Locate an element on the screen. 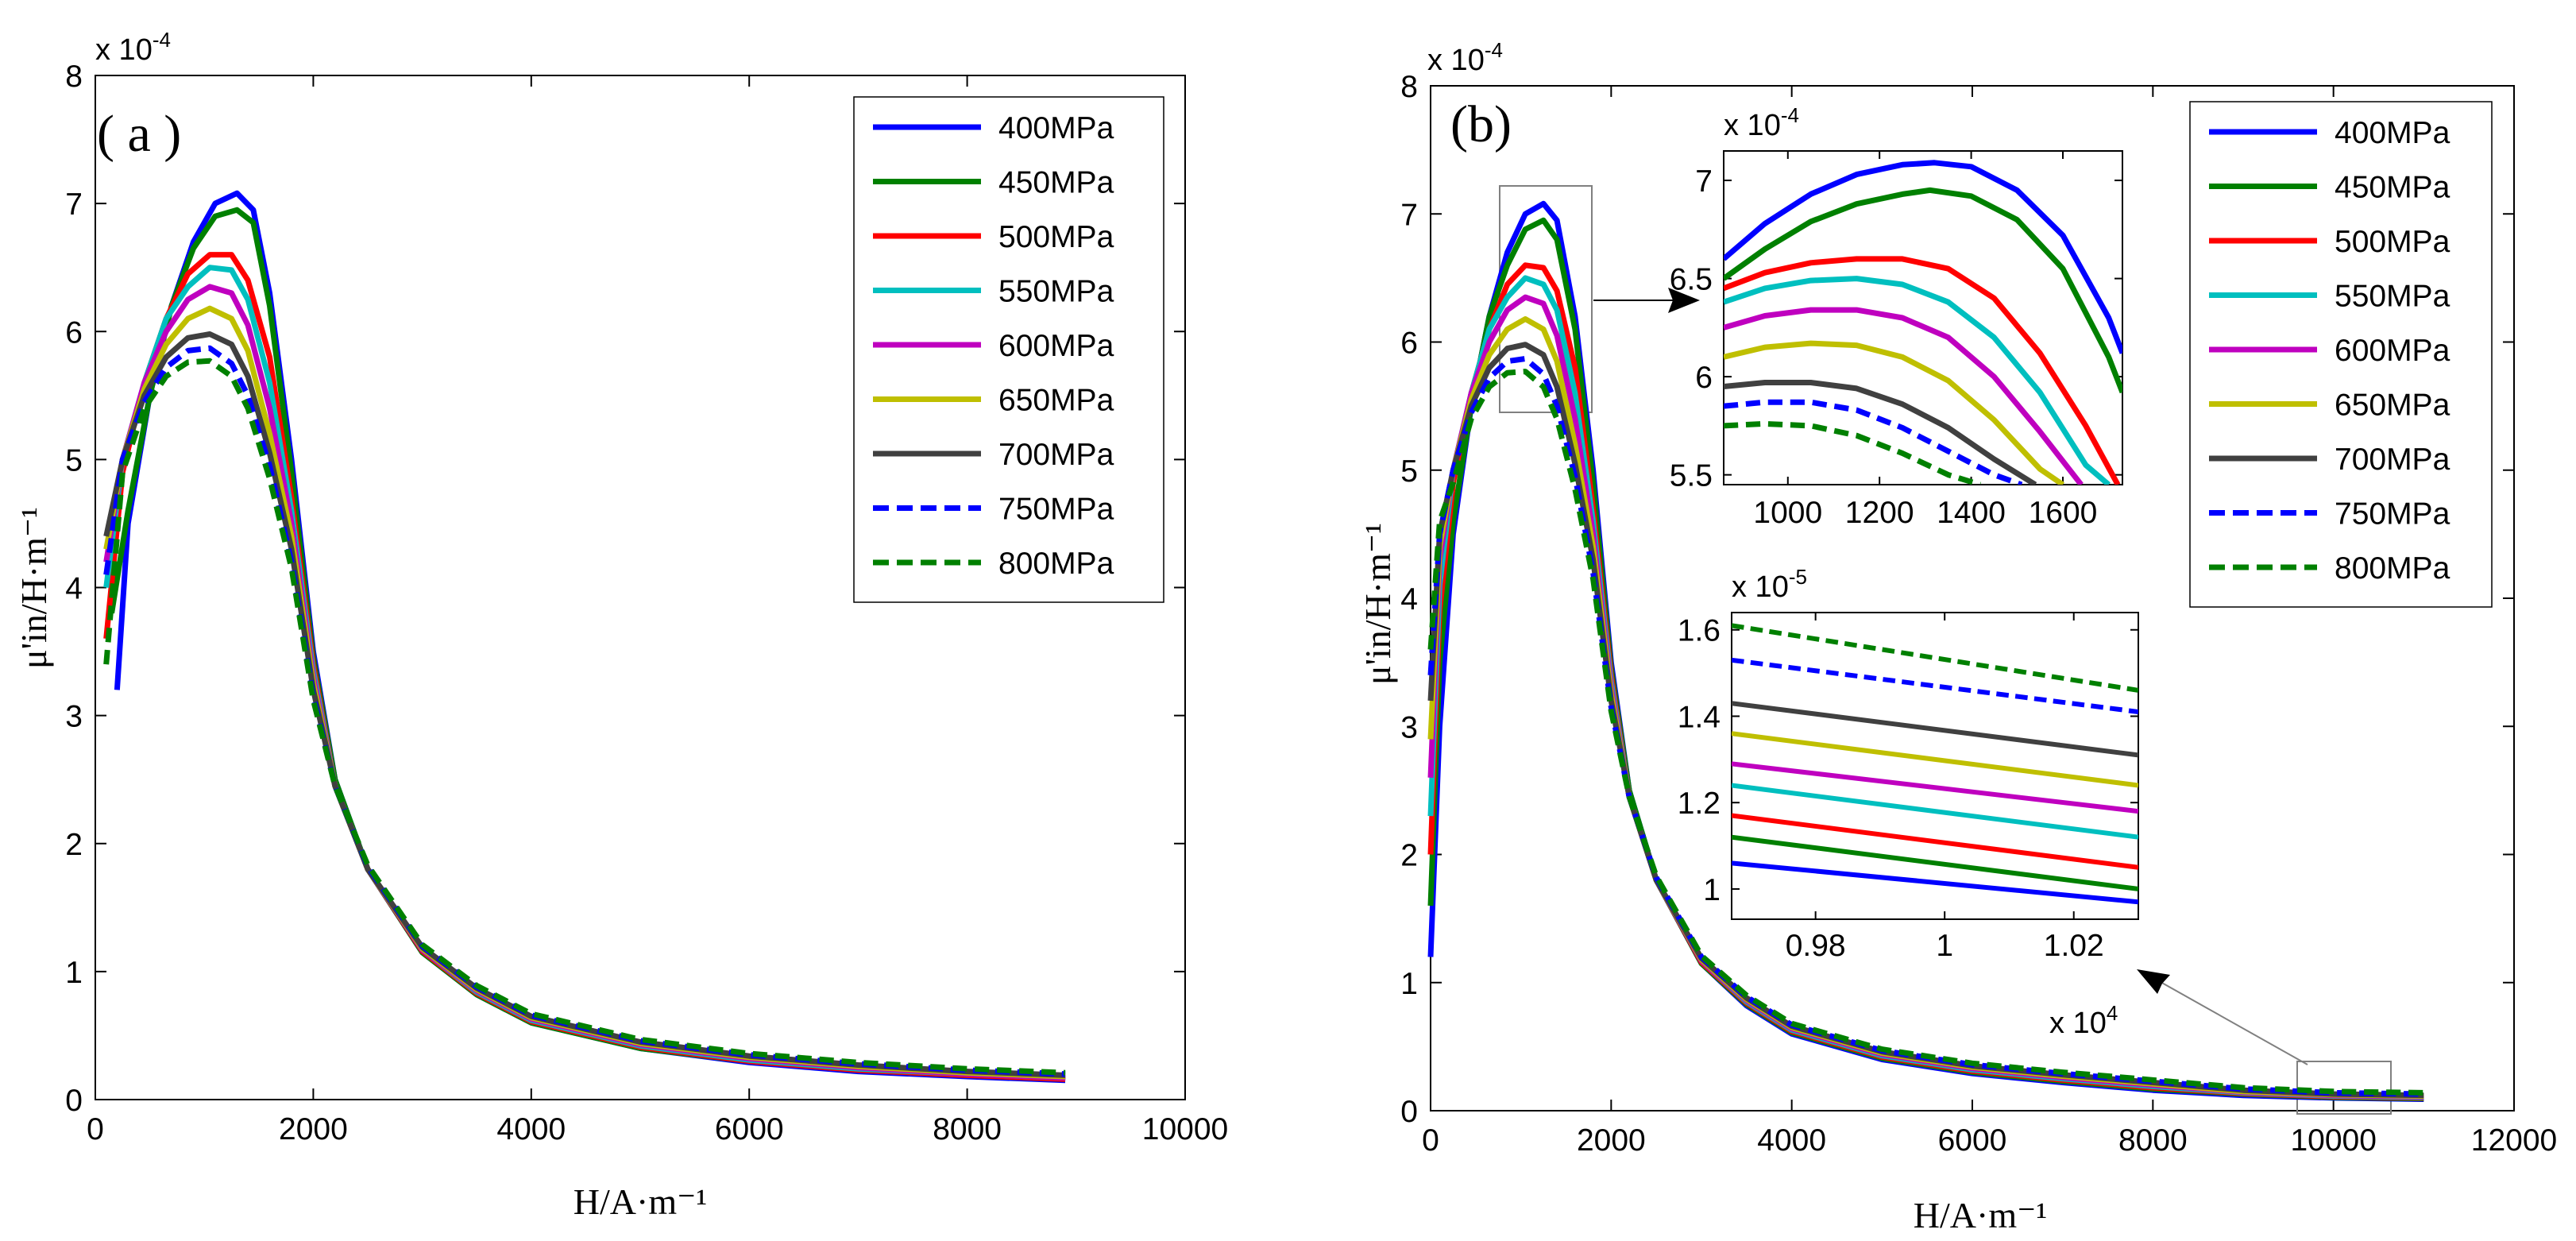 Image resolution: width=2576 pixels, height=1241 pixels. inset-bottom-bg is located at coordinates (1935, 766).